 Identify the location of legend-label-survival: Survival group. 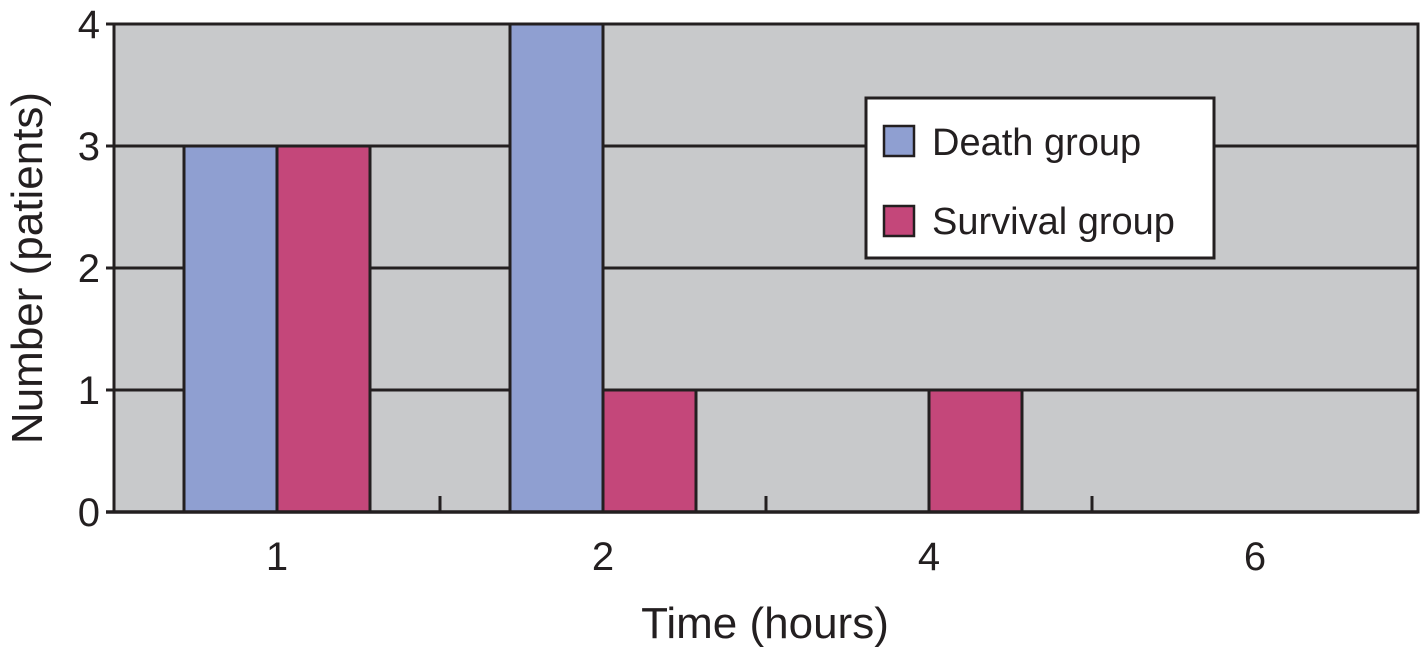
(1053, 222).